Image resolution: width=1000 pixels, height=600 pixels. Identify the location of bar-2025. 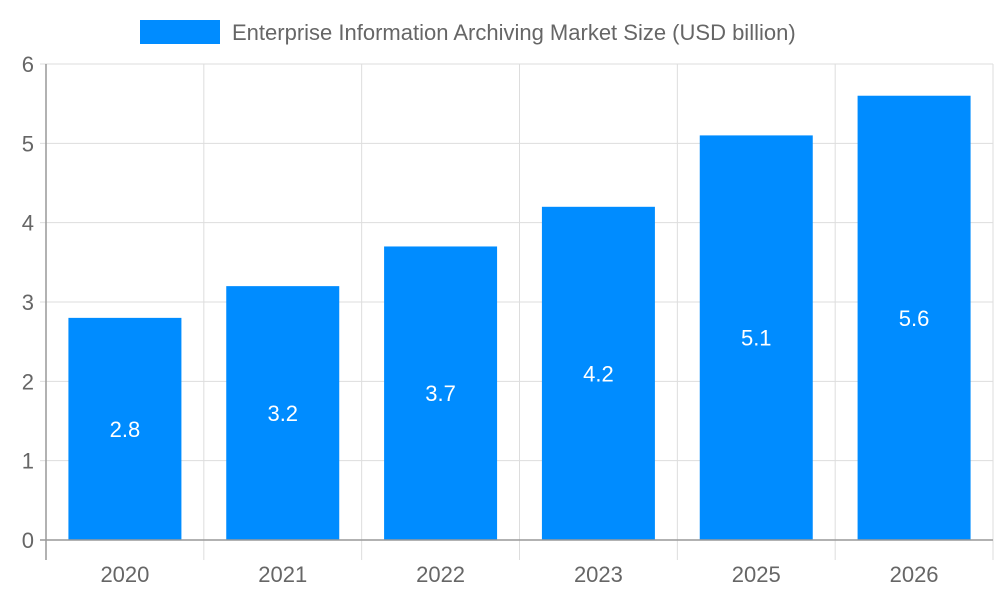
(756, 337).